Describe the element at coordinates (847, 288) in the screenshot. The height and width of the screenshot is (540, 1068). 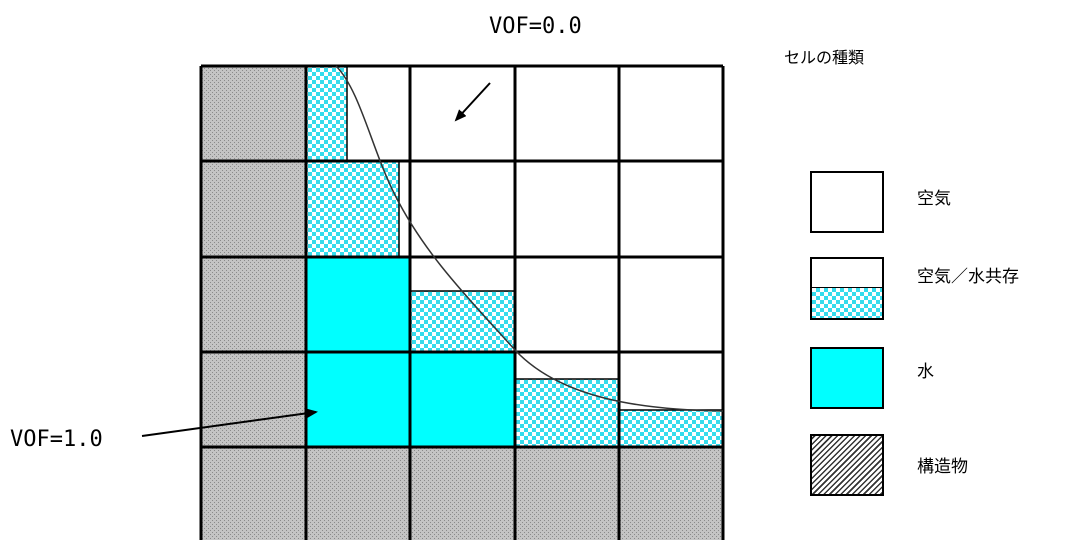
I see `legend-mixed-swatch` at that location.